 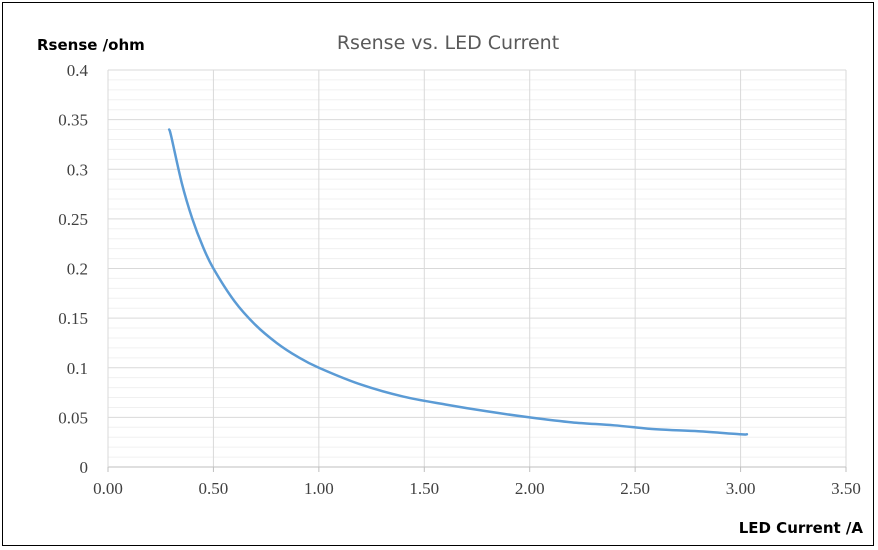 What do you see at coordinates (73, 318) in the screenshot?
I see `y-tick-label: 0.15` at bounding box center [73, 318].